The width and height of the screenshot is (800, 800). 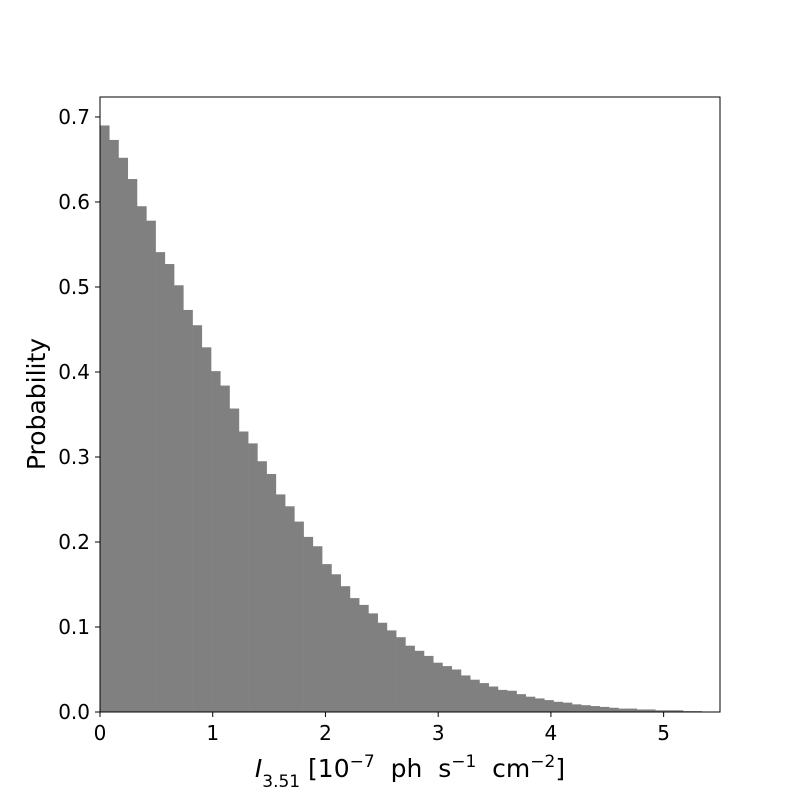 What do you see at coordinates (74, 202) in the screenshot?
I see `y-tick-label: 0.6` at bounding box center [74, 202].